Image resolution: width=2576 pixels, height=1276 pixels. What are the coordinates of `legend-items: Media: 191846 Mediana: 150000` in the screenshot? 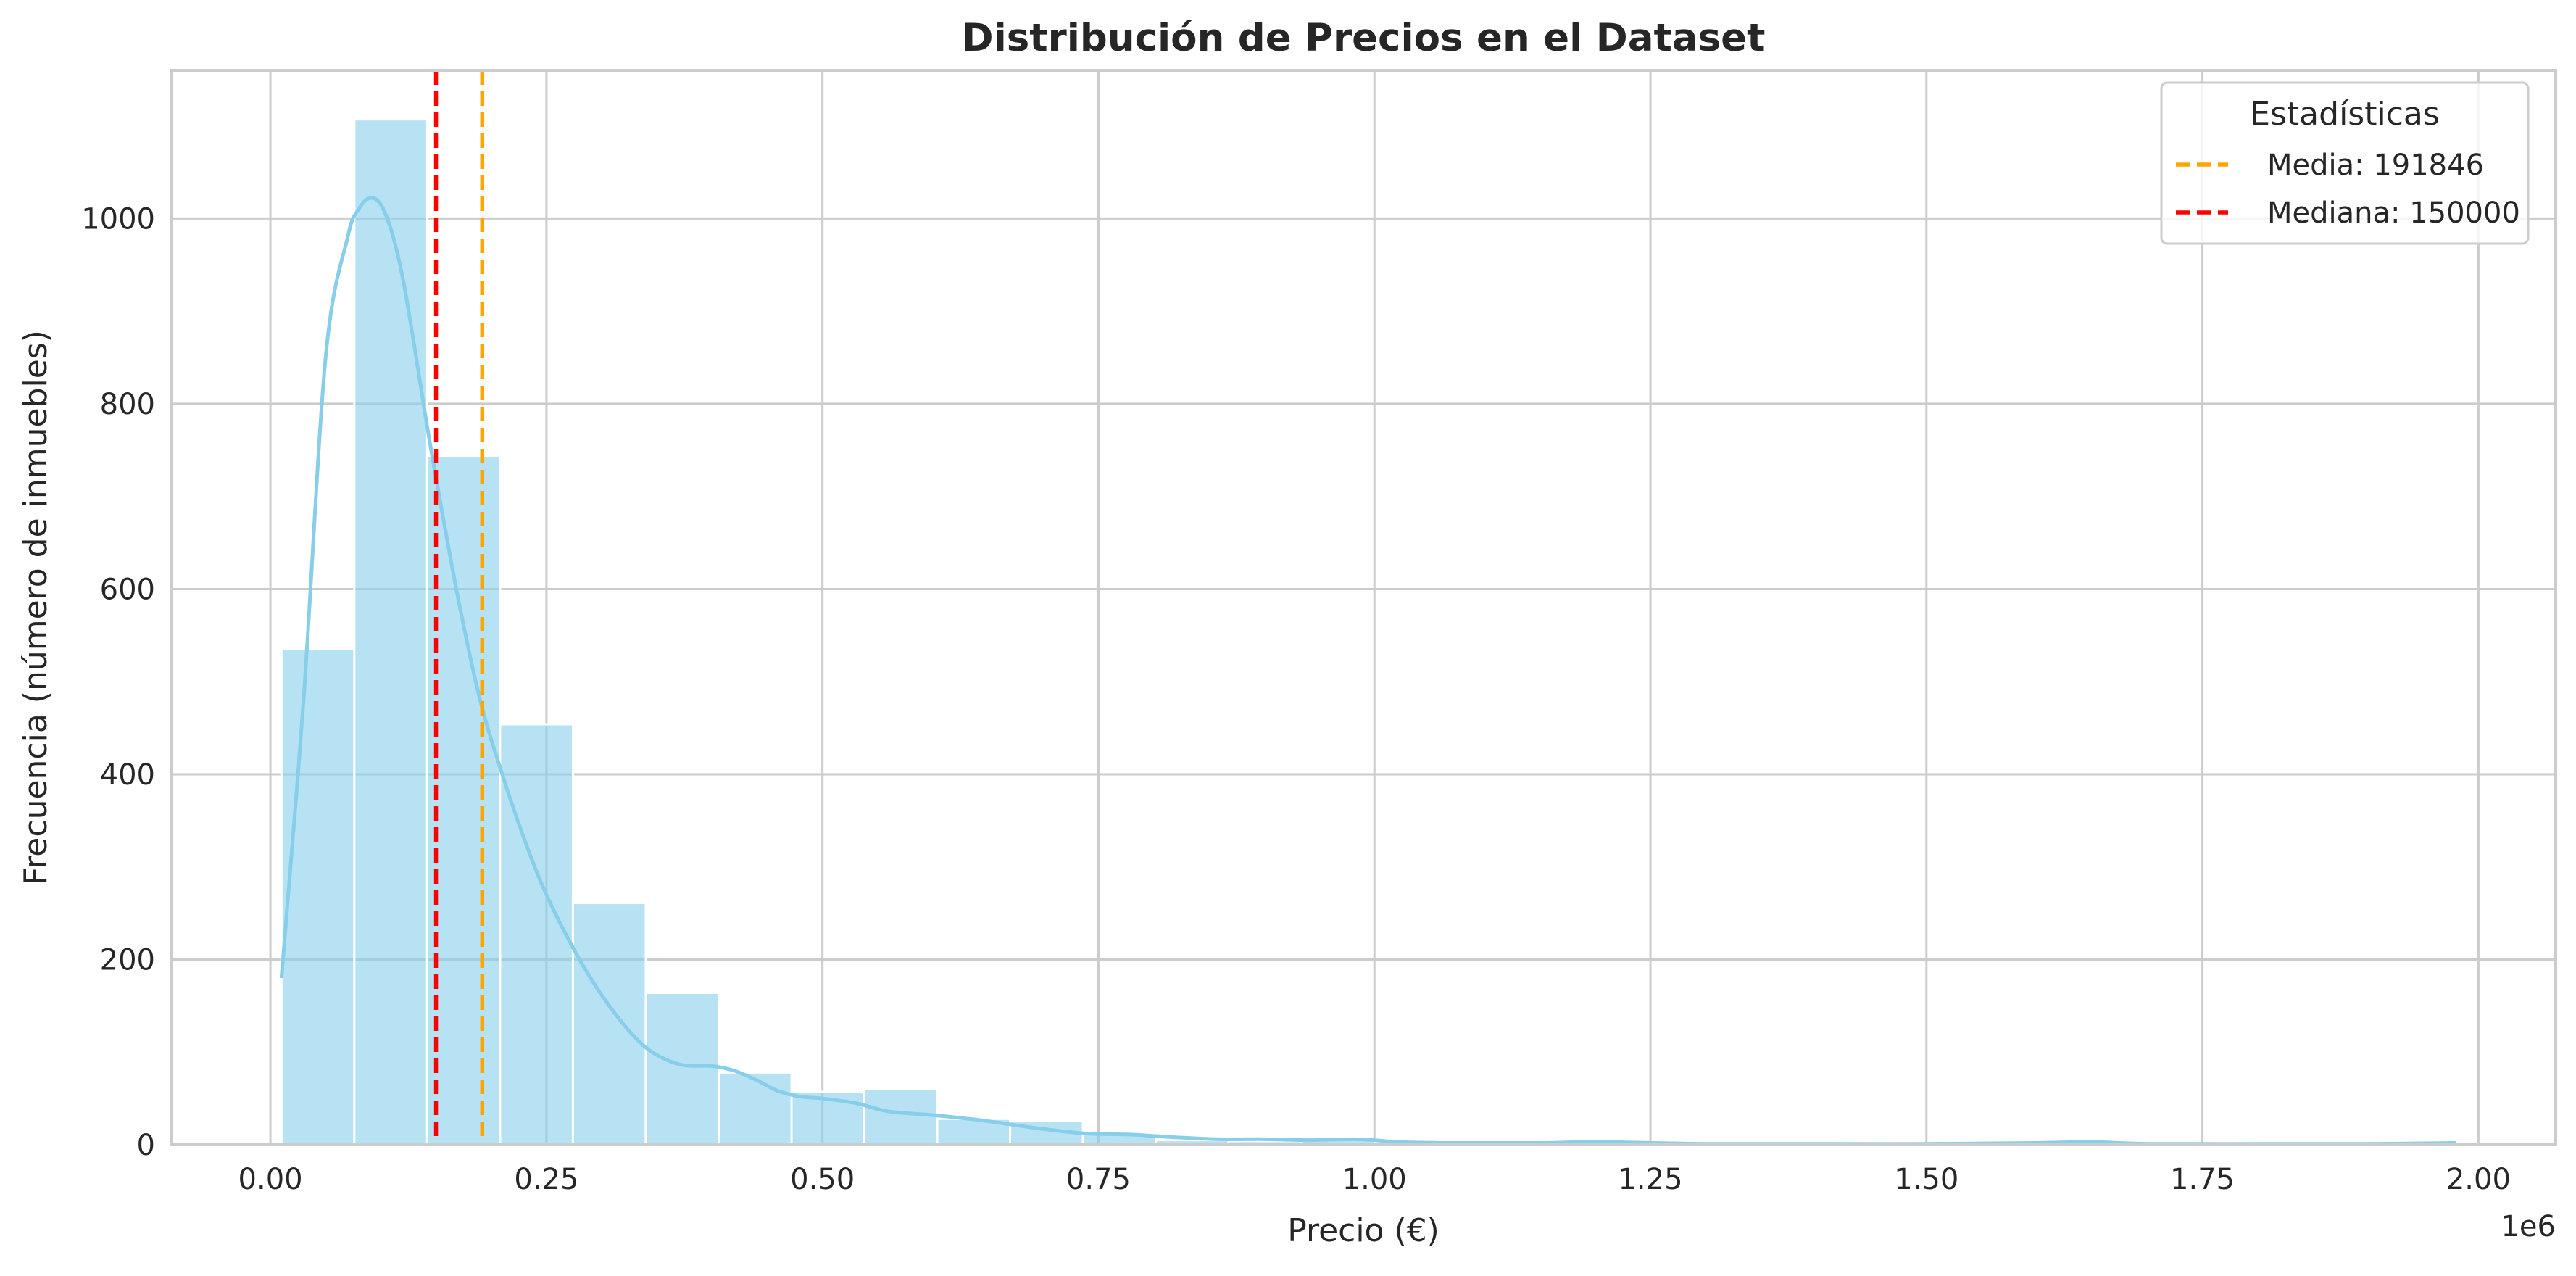 It's located at (2348, 190).